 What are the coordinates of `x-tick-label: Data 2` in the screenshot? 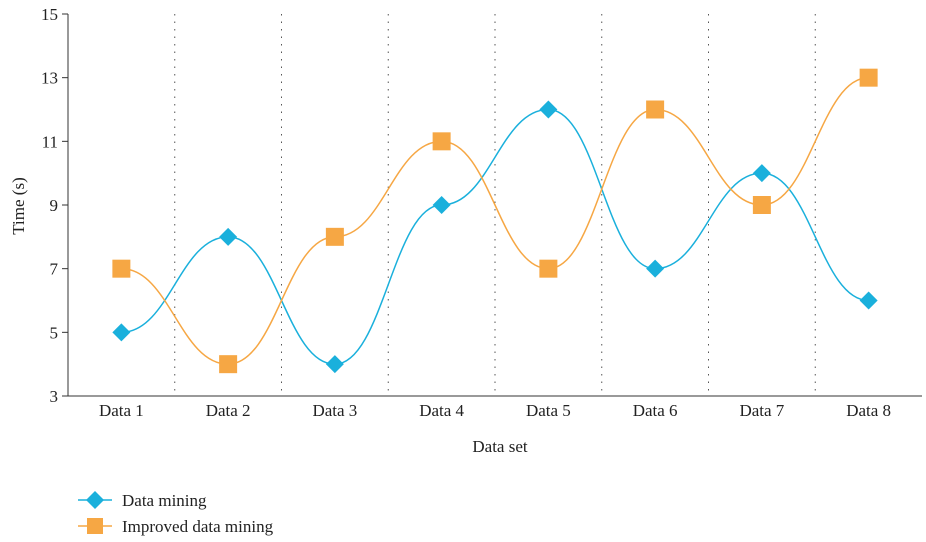 It's located at (228, 410).